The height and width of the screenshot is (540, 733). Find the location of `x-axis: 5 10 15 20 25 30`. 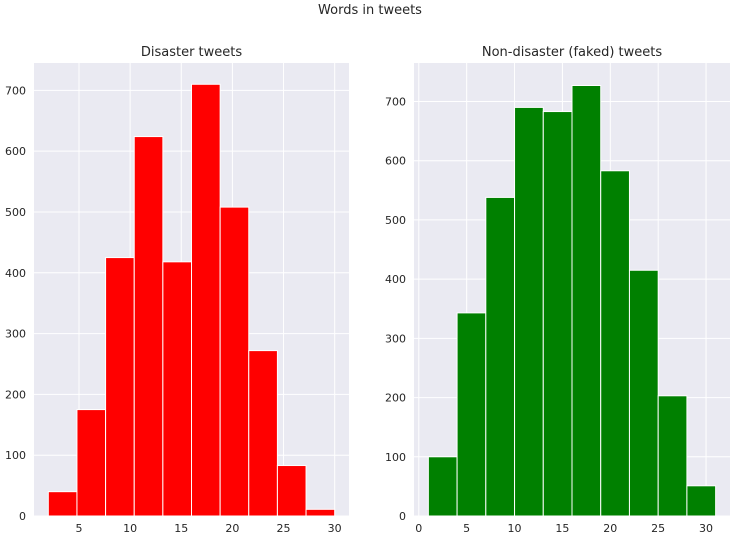

x-axis: 5 10 15 20 25 30 is located at coordinates (209, 528).